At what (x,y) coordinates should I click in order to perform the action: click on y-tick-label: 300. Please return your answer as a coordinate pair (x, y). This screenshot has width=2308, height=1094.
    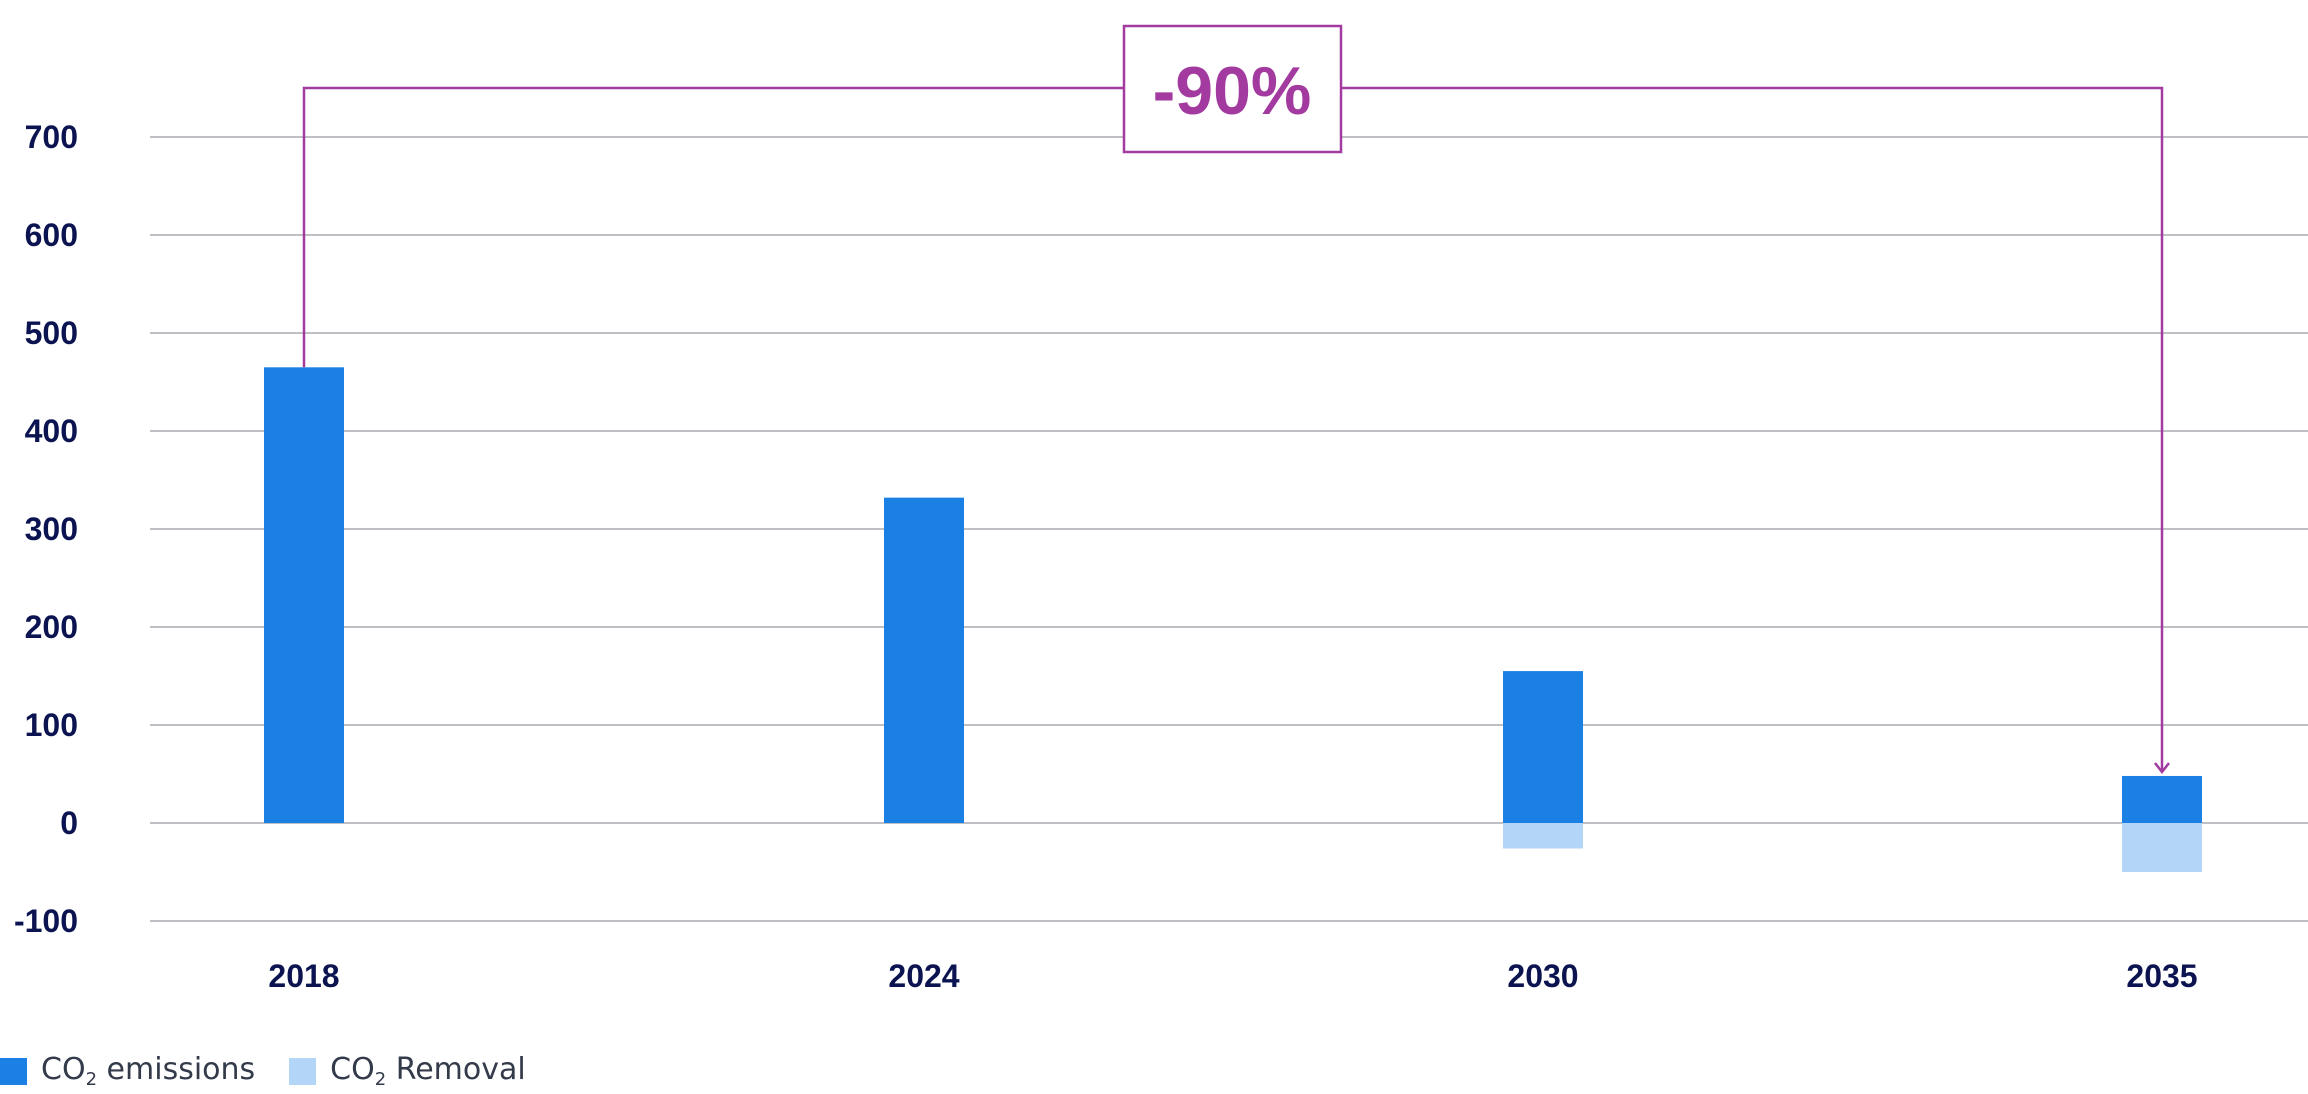
    Looking at the image, I should click on (51, 529).